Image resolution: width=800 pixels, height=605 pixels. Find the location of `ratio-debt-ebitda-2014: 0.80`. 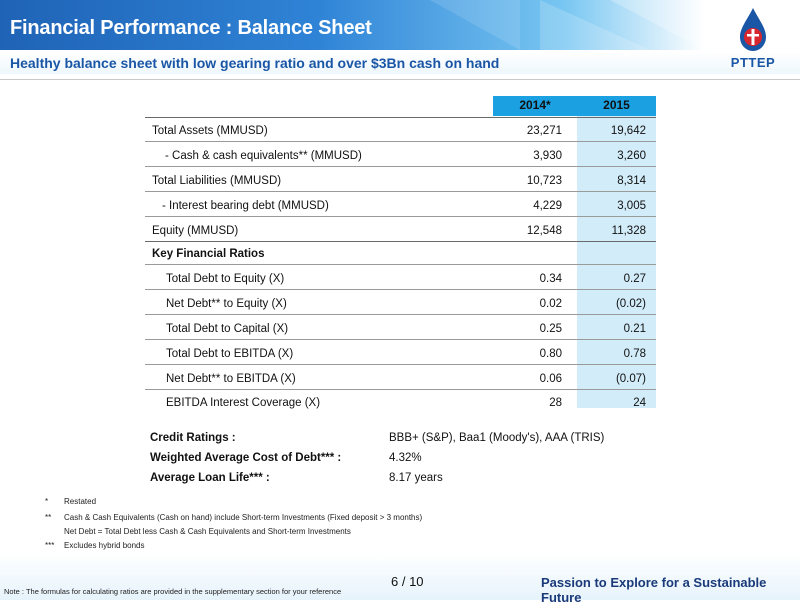

ratio-debt-ebitda-2014: 0.80 is located at coordinates (550, 354).